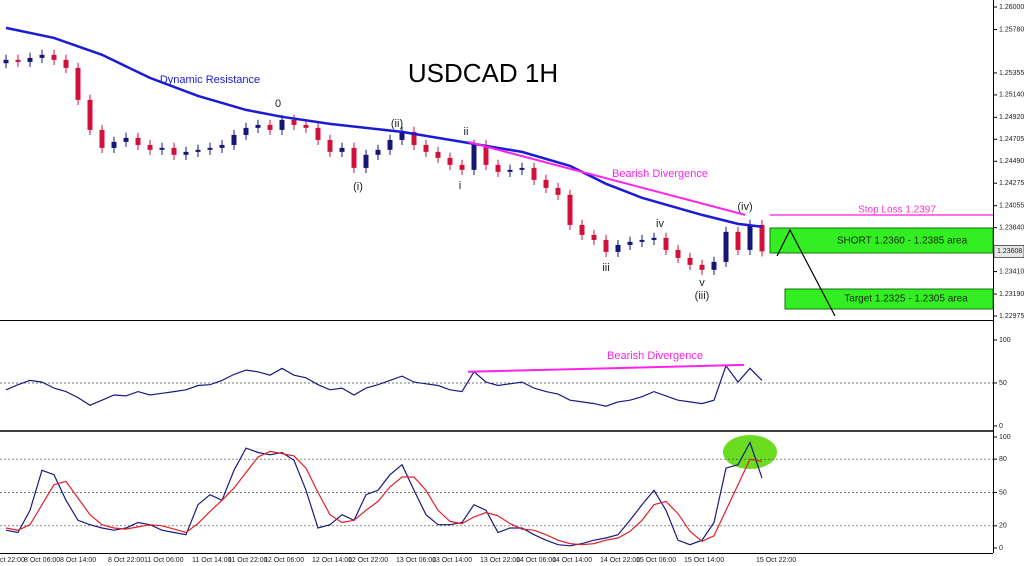 The image size is (1024, 566). What do you see at coordinates (416, 560) in the screenshot?
I see `x-tick-label: 13 Oct 06:00` at bounding box center [416, 560].